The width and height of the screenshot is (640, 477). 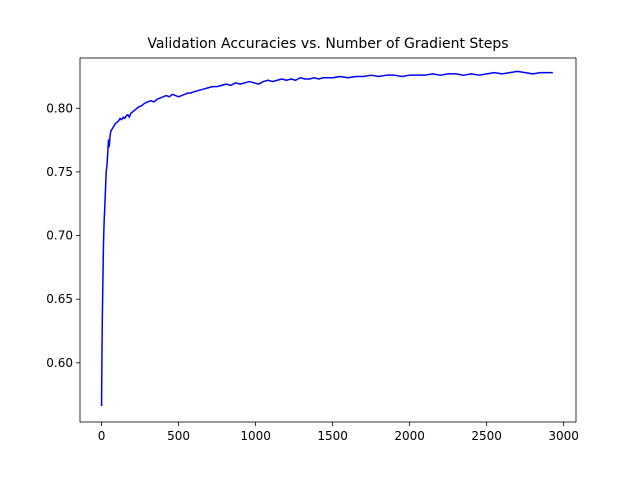 What do you see at coordinates (102, 436) in the screenshot?
I see `x-tick-label: 0` at bounding box center [102, 436].